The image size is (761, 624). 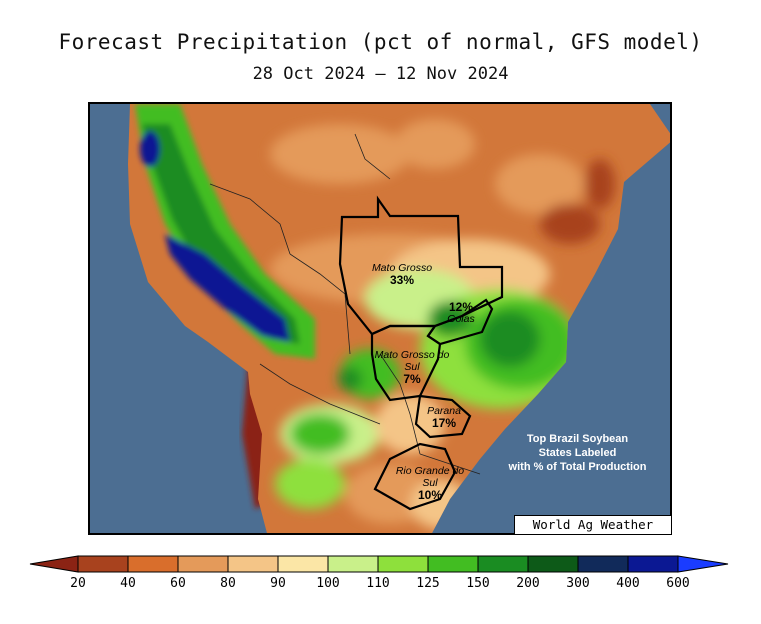 I want to click on scale-tick-label: 40, so click(x=128, y=583).